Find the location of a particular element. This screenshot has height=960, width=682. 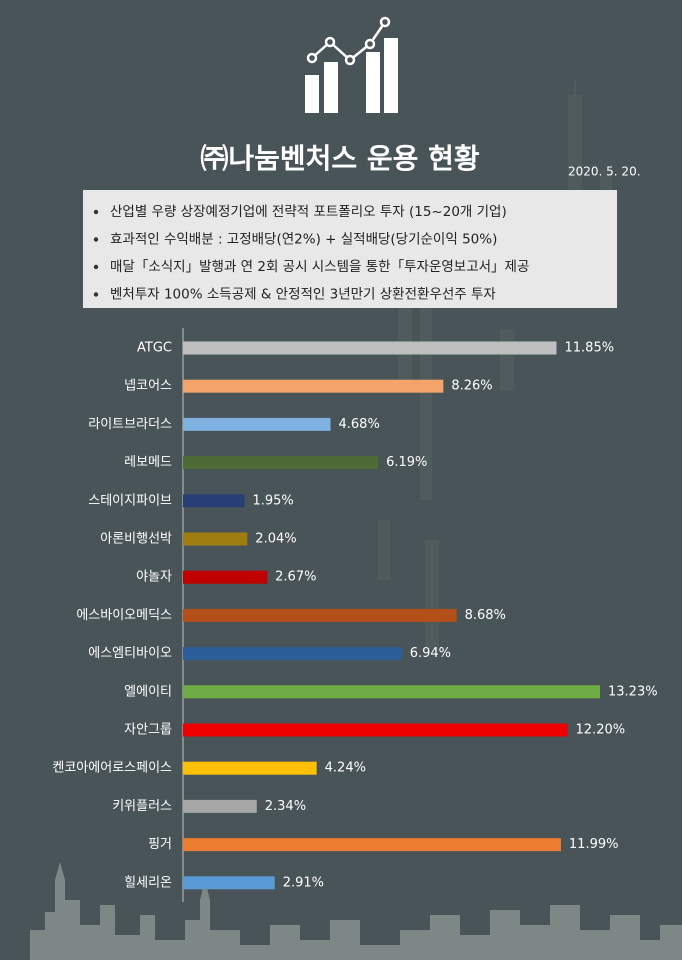

info-box is located at coordinates (350, 249).